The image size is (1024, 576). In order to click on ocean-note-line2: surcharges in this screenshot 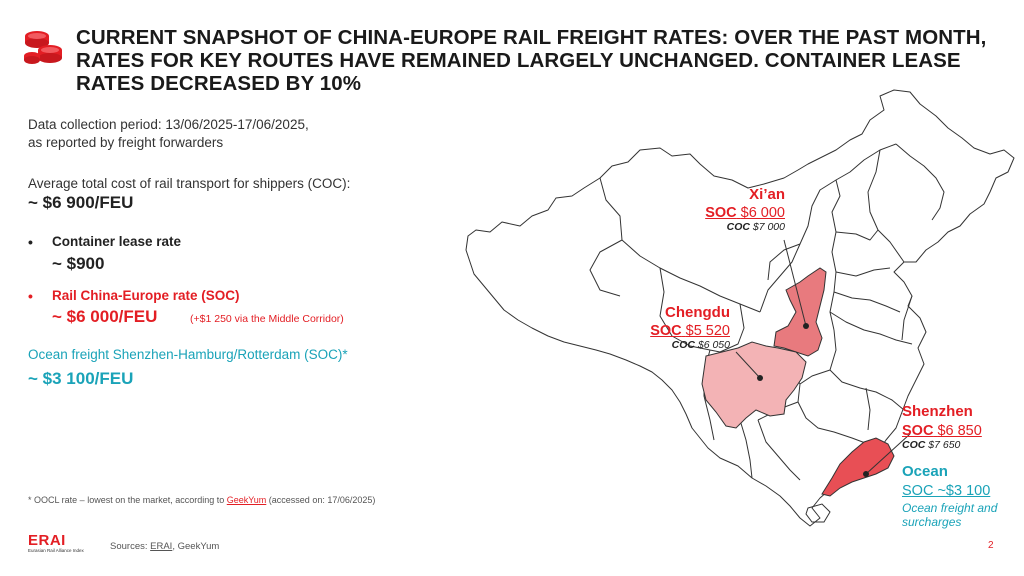, I will do `click(932, 522)`.